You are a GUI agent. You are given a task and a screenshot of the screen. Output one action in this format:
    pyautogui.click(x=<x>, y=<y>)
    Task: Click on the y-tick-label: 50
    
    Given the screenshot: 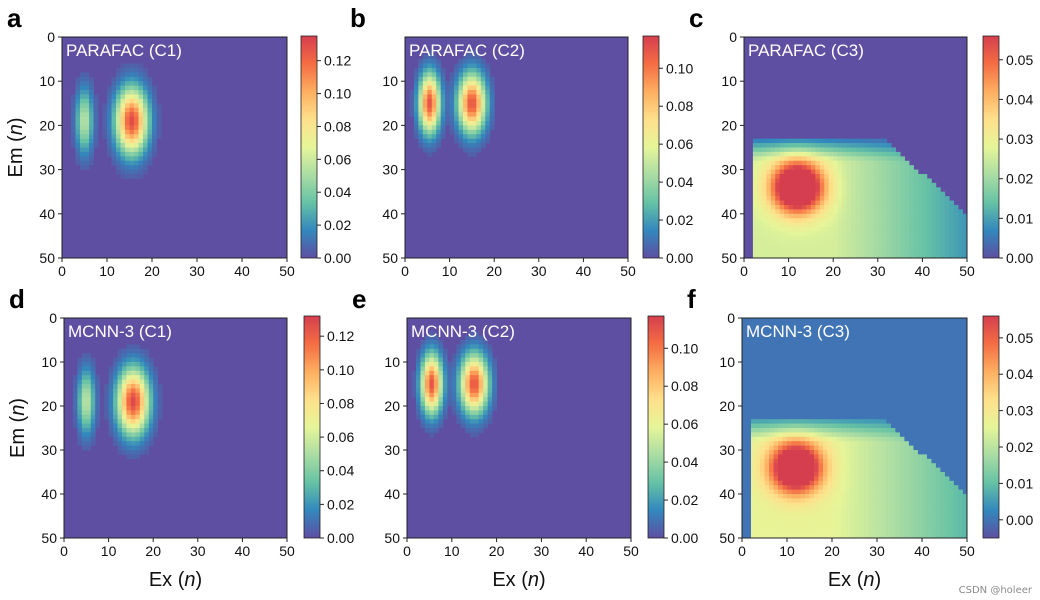 What is the action you would take?
    pyautogui.click(x=47, y=258)
    